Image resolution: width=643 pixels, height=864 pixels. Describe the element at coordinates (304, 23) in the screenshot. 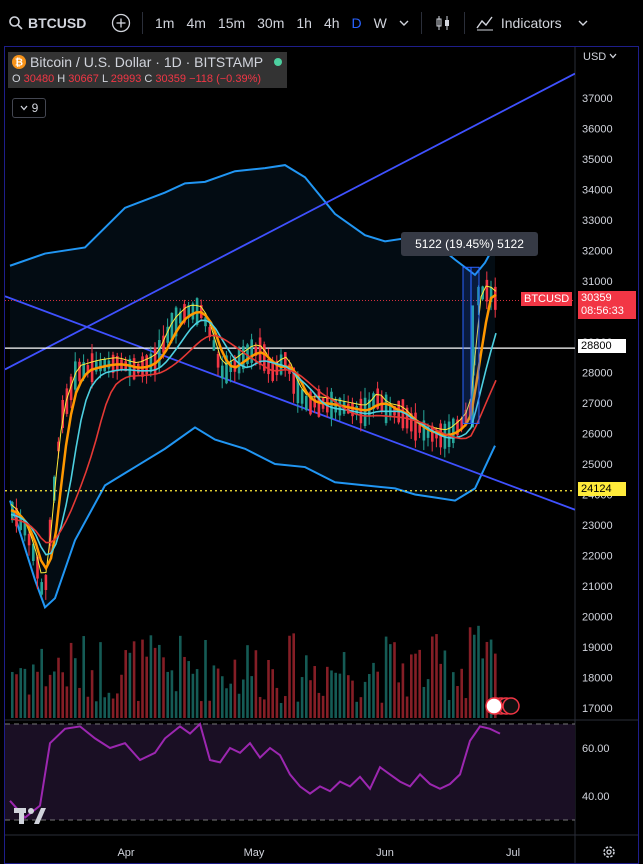

I see `timeframe-1h: 1h` at that location.